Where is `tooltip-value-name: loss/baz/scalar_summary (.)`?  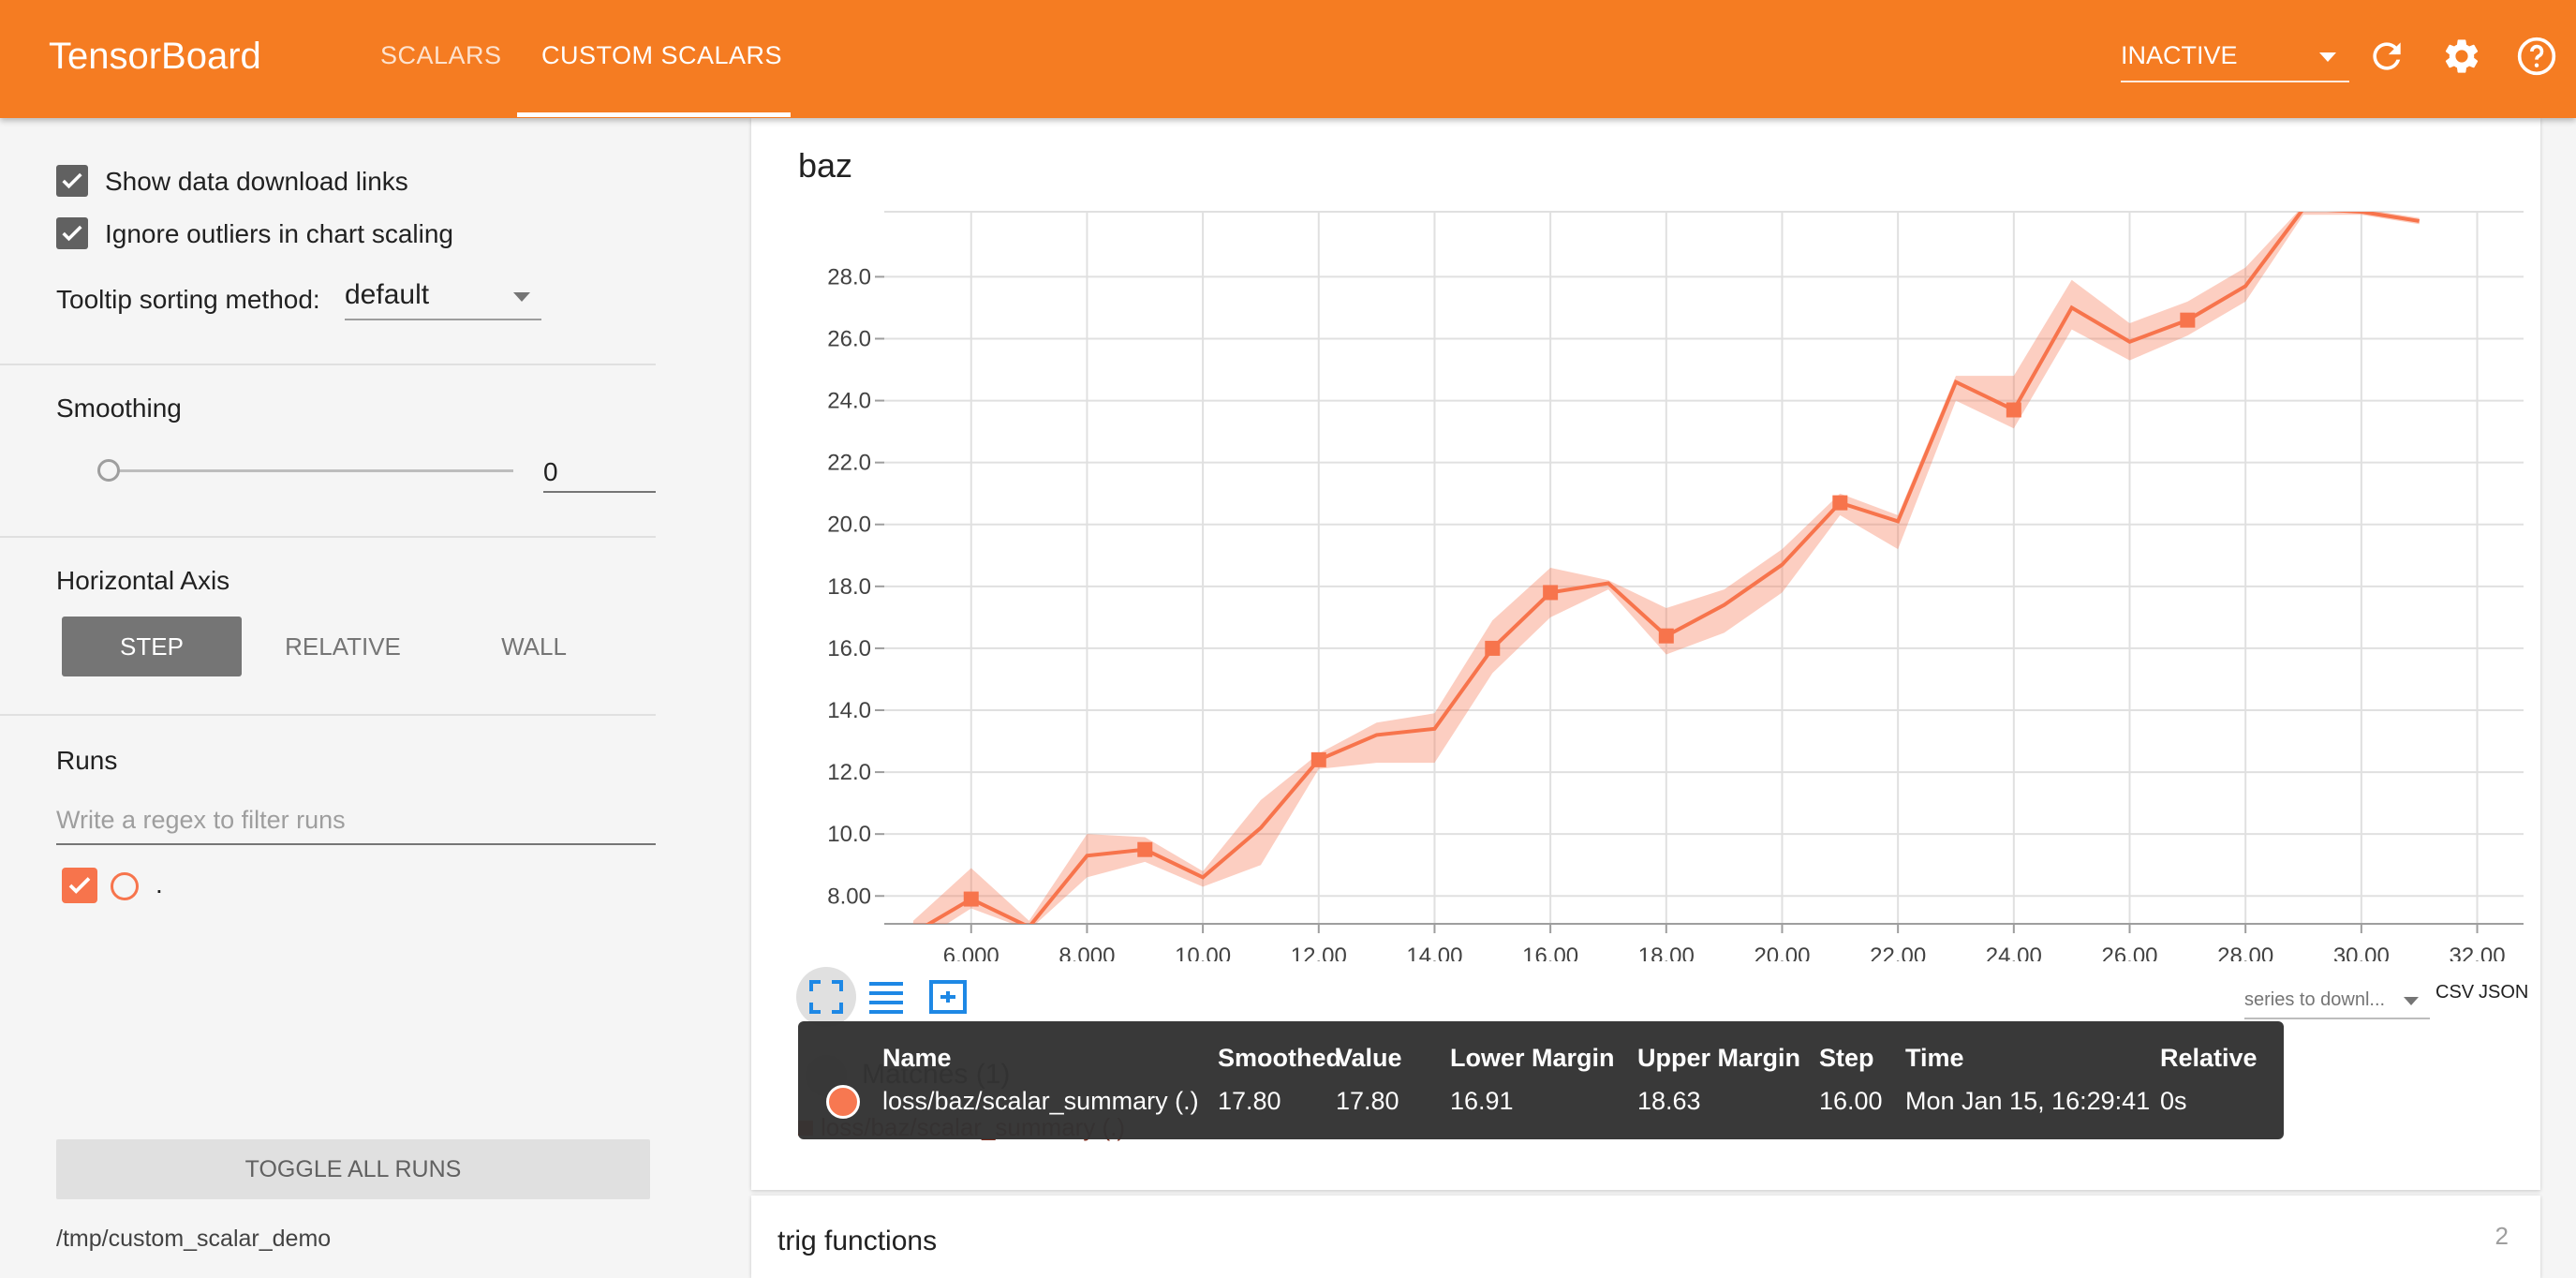
tooltip-value-name: loss/baz/scalar_summary (.) is located at coordinates (1041, 1101).